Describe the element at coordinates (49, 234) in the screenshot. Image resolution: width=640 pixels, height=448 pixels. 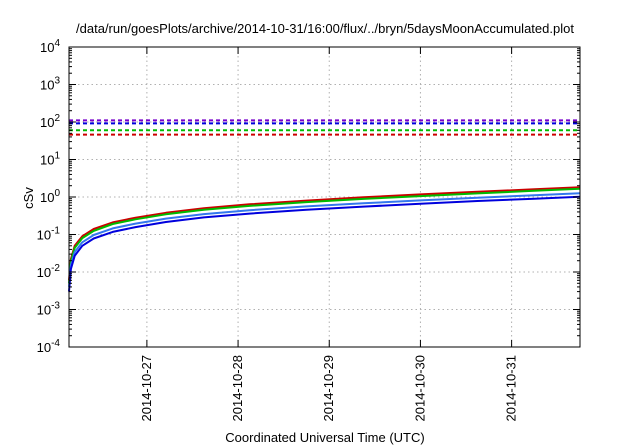
I see `y-tick-label: 10⁻¹` at that location.